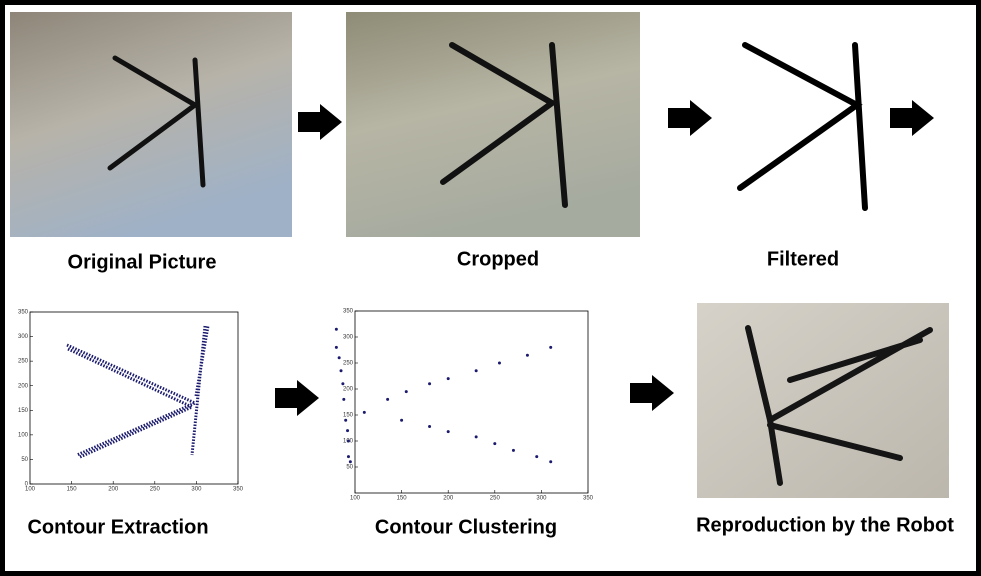 The height and width of the screenshot is (576, 981). What do you see at coordinates (151, 124) in the screenshot?
I see `original-picture` at bounding box center [151, 124].